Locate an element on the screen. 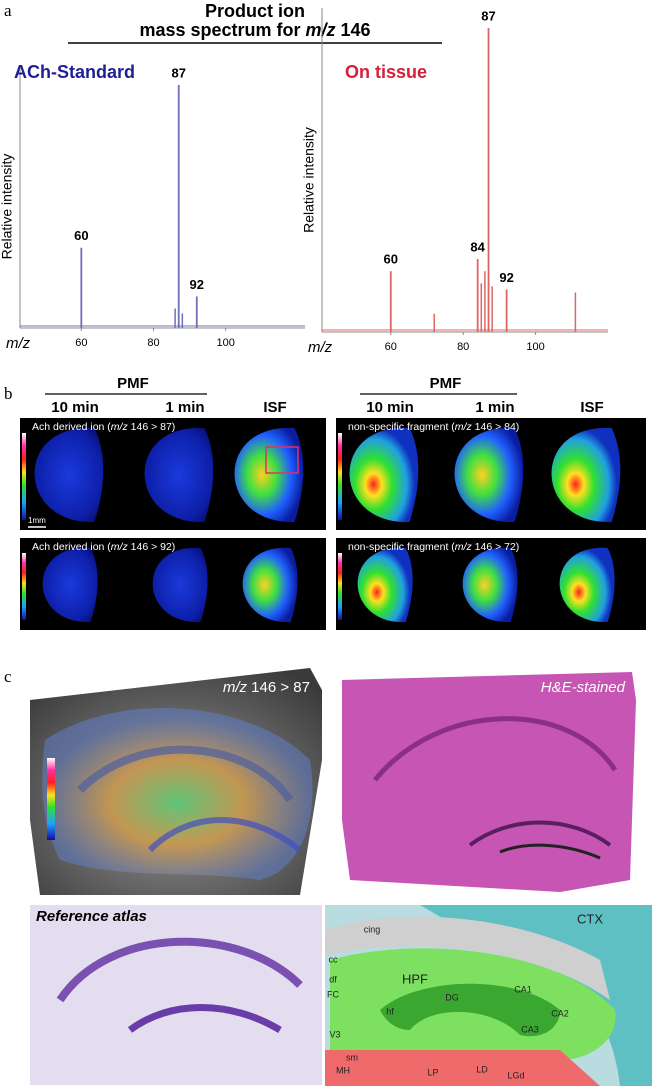 The image size is (652, 1086). atlas-ctx is located at coordinates (536, 995).